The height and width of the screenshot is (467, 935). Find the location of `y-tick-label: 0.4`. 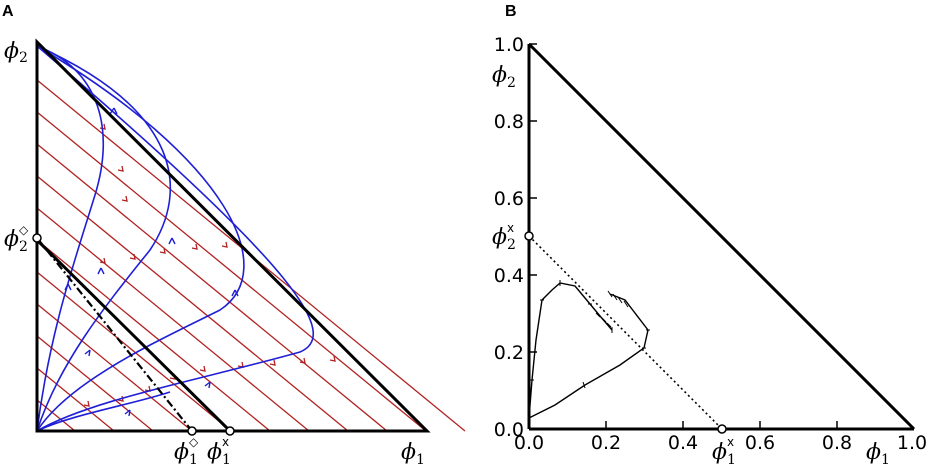

y-tick-label: 0.4 is located at coordinates (509, 276).